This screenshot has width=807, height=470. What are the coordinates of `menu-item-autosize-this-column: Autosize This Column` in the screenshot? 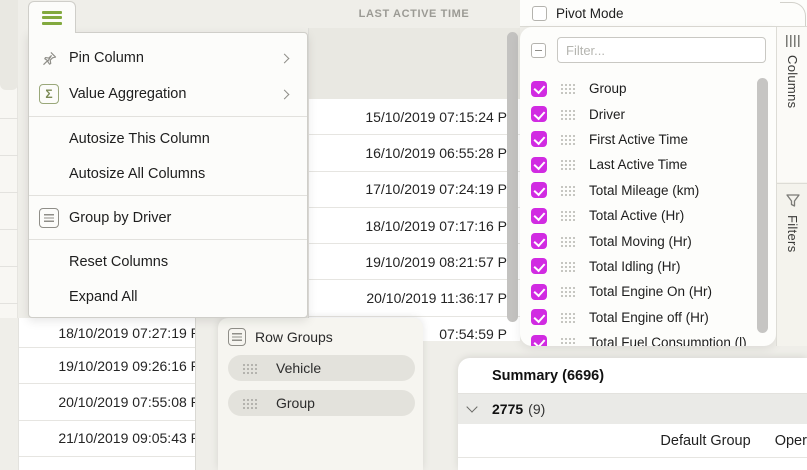 It's located at (168, 138).